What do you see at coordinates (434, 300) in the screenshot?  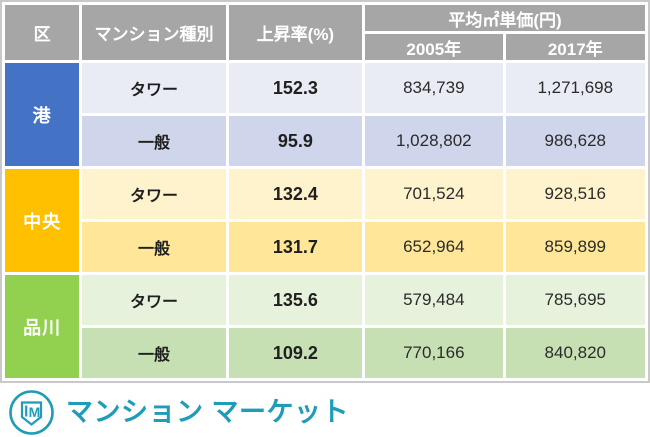 I see `price-2005-cell: 579,484` at bounding box center [434, 300].